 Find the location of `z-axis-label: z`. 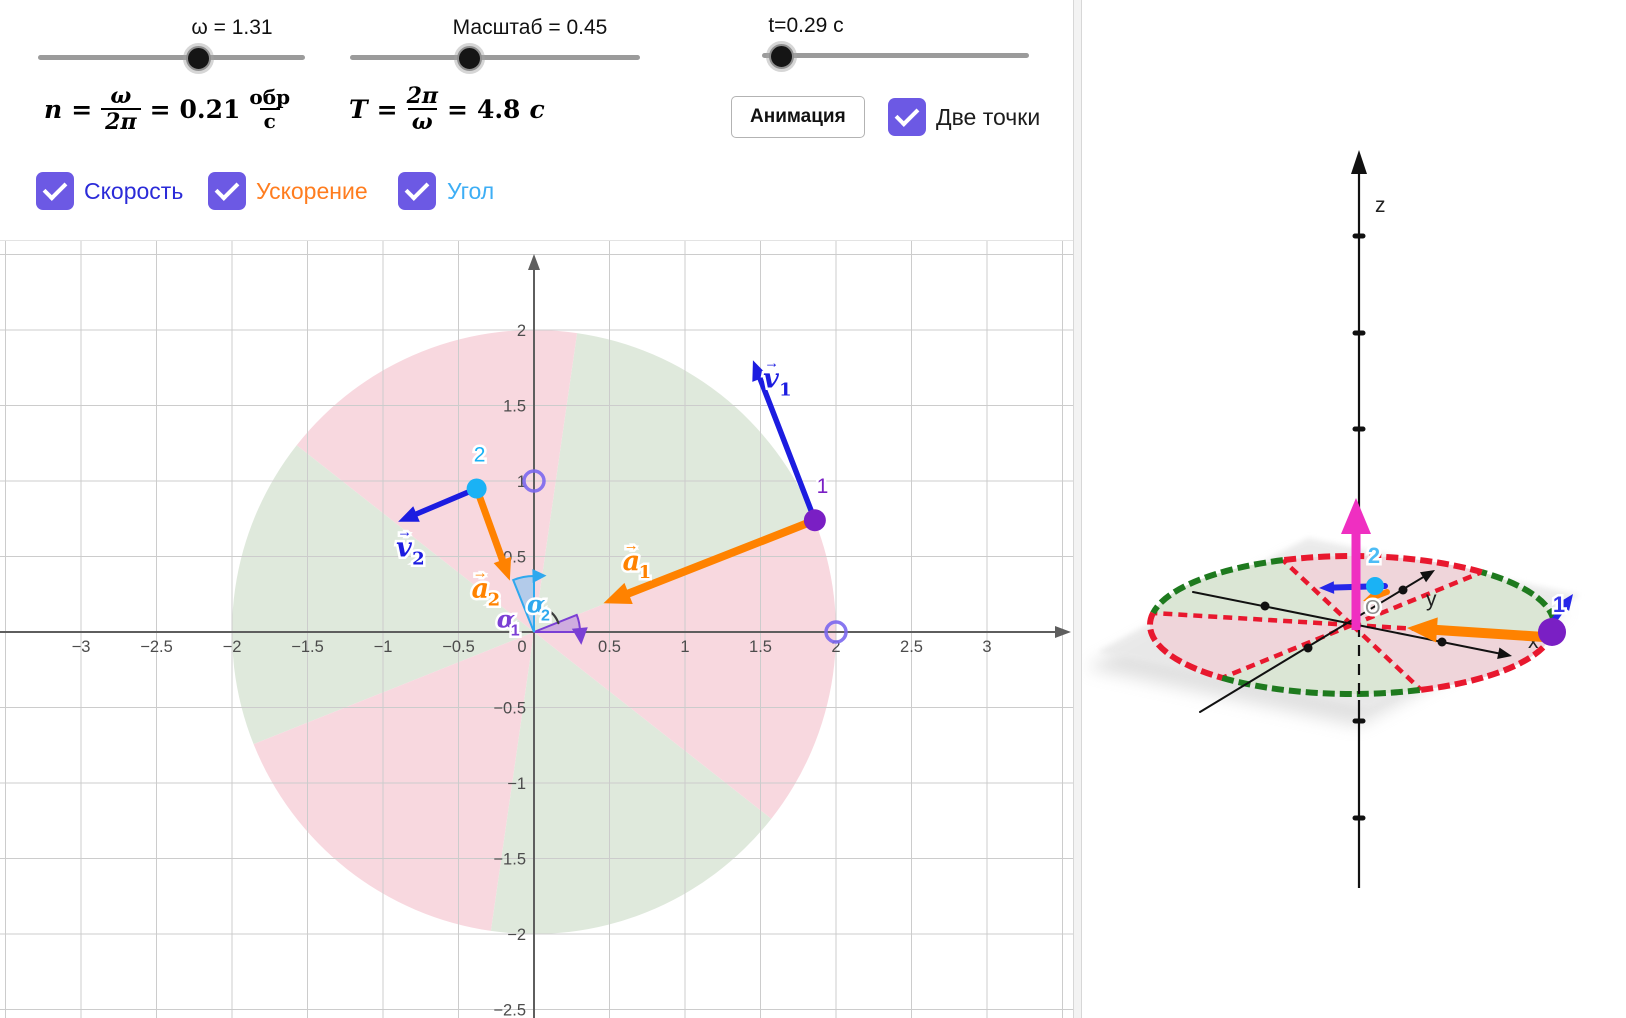

z-axis-label: z is located at coordinates (1380, 205).